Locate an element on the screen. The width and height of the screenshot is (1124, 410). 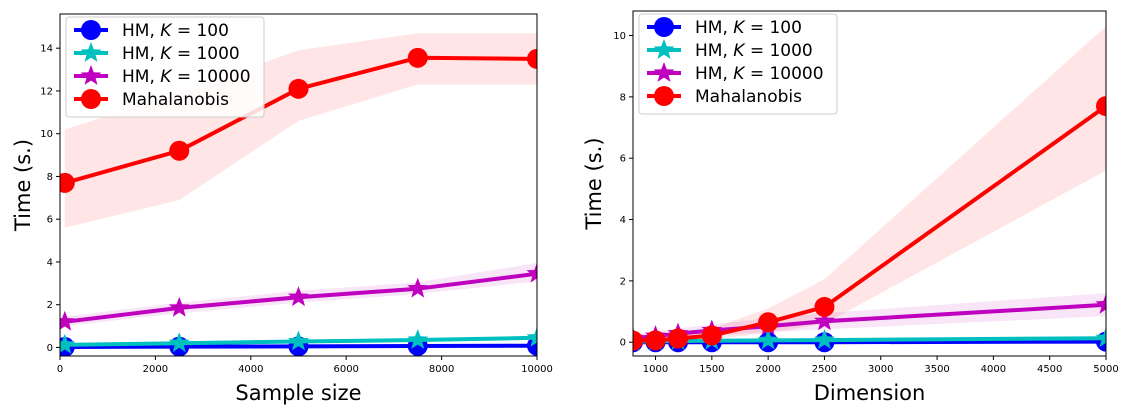
x-tick-label: 8000 is located at coordinates (441, 369).